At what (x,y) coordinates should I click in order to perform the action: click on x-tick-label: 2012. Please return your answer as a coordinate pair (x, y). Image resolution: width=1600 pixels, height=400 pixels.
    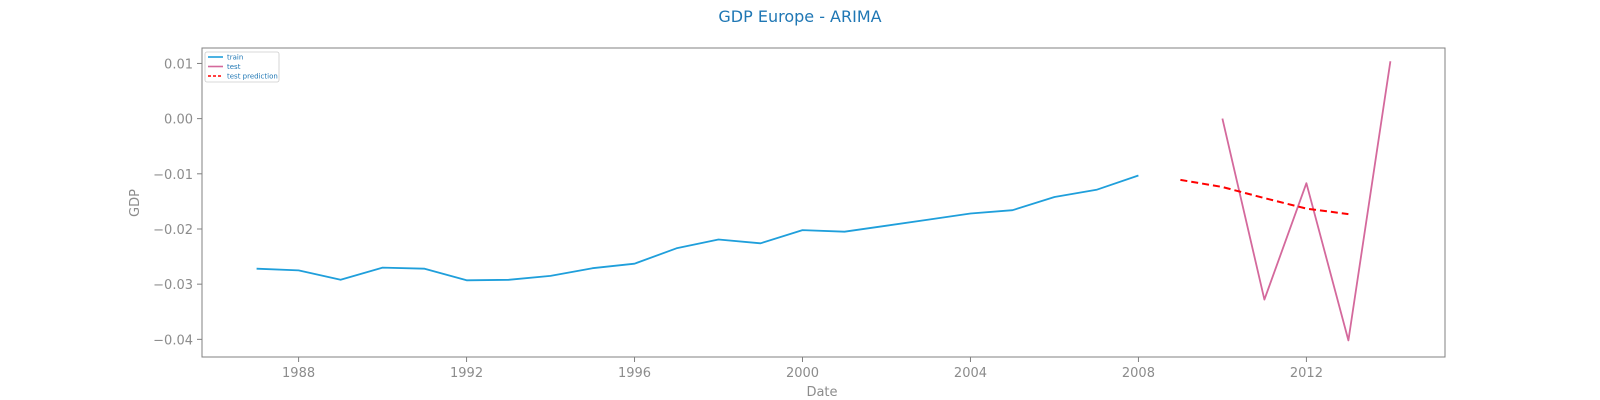
    Looking at the image, I should click on (1306, 373).